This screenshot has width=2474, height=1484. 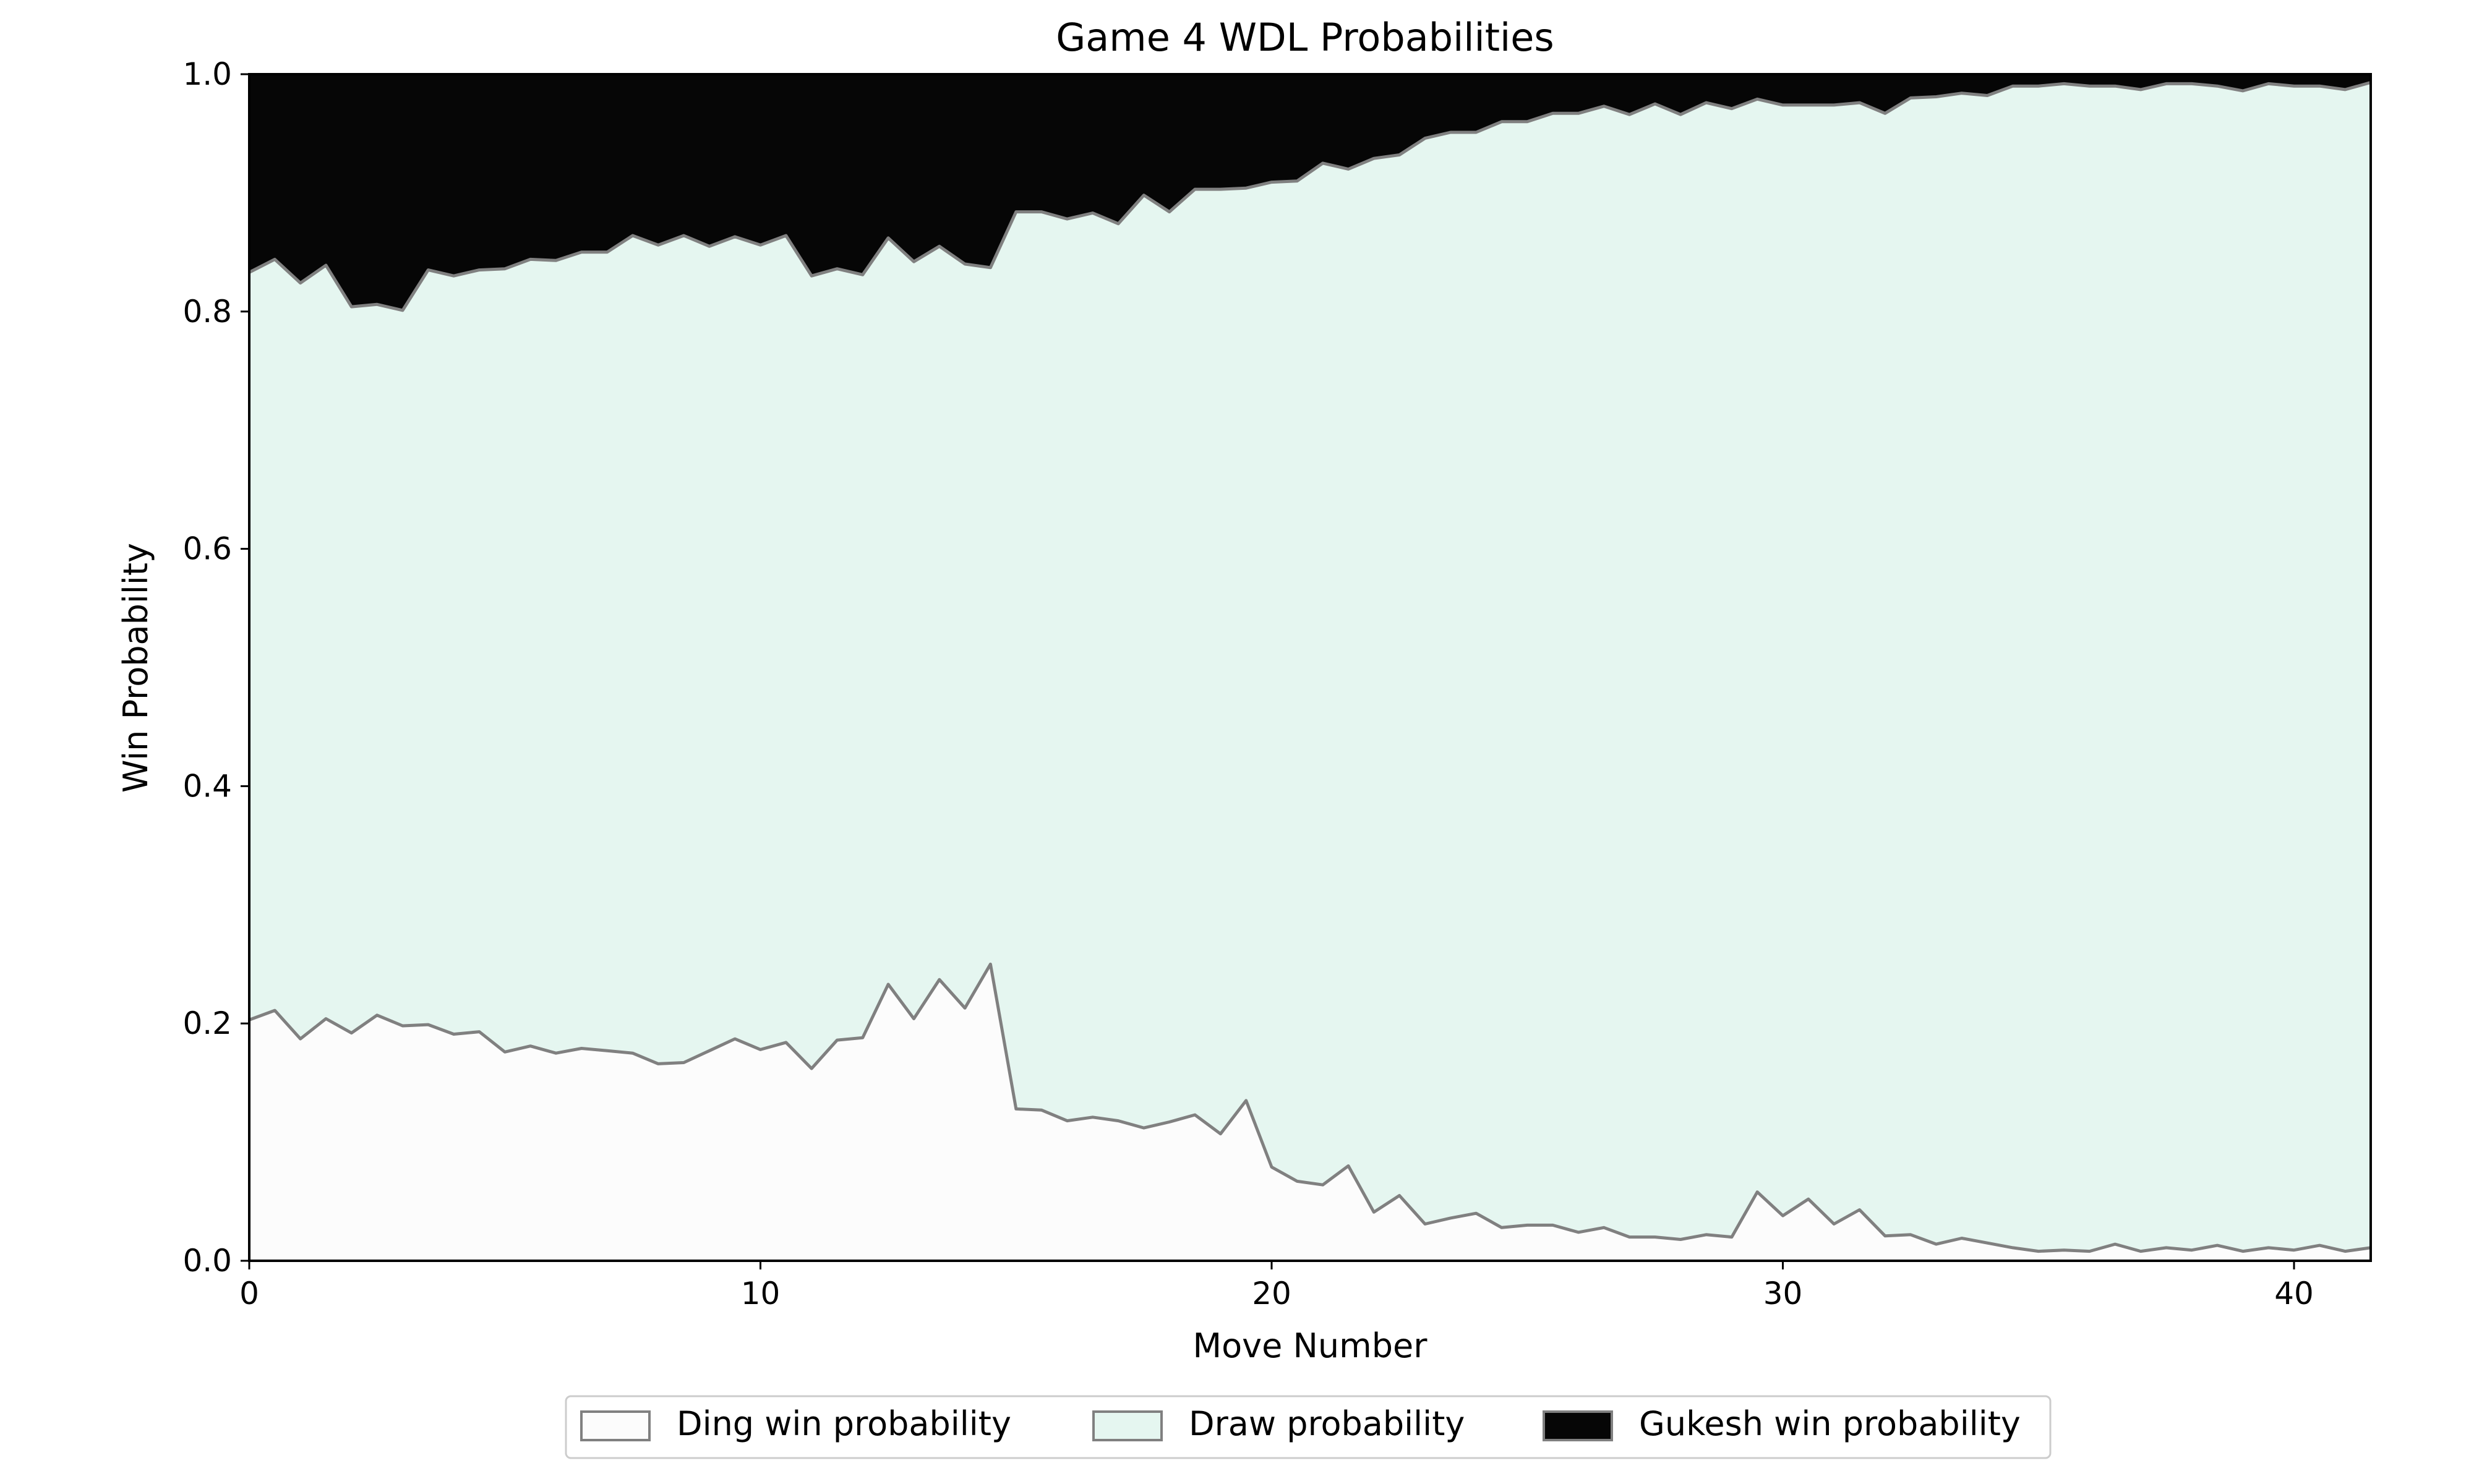 I want to click on y-tick-label: 0.4, so click(x=207, y=786).